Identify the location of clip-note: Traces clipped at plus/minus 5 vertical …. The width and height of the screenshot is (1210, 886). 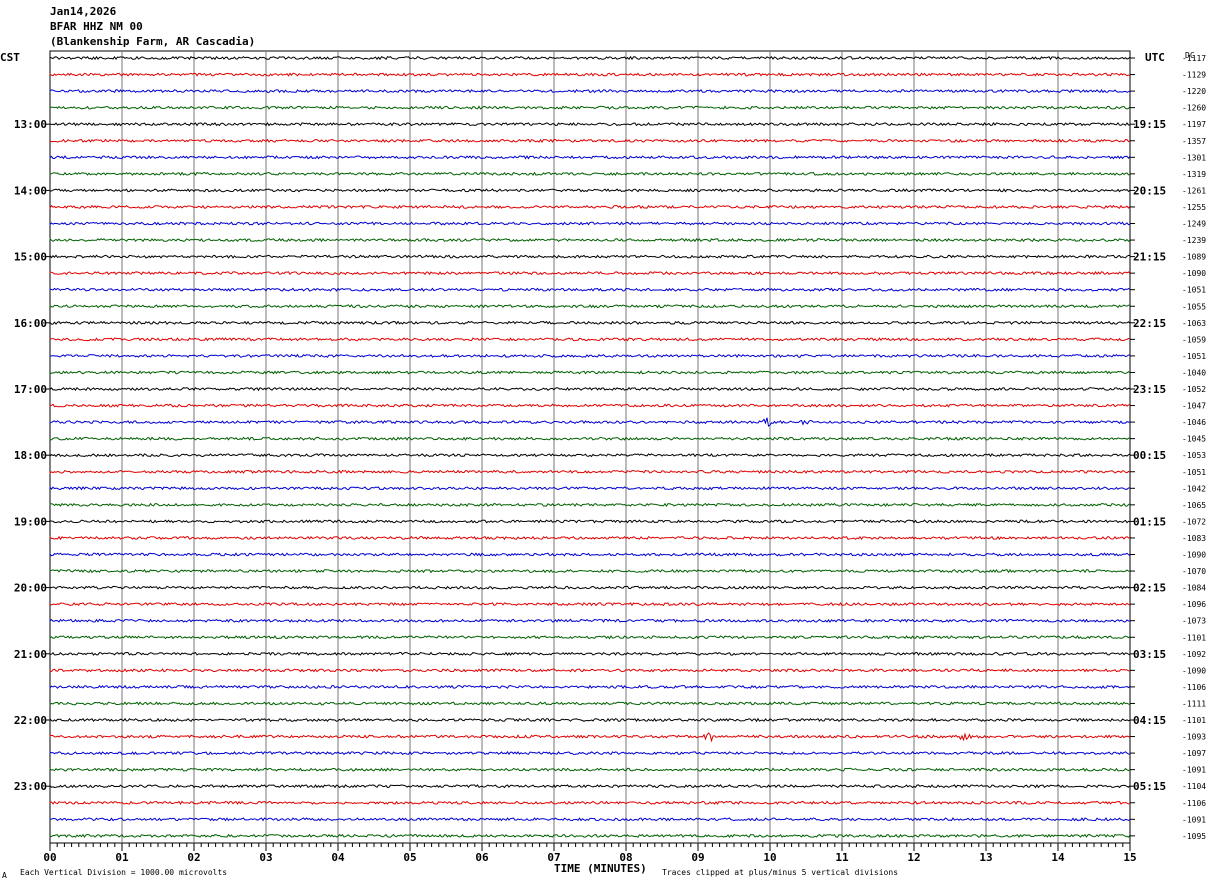
(780, 872).